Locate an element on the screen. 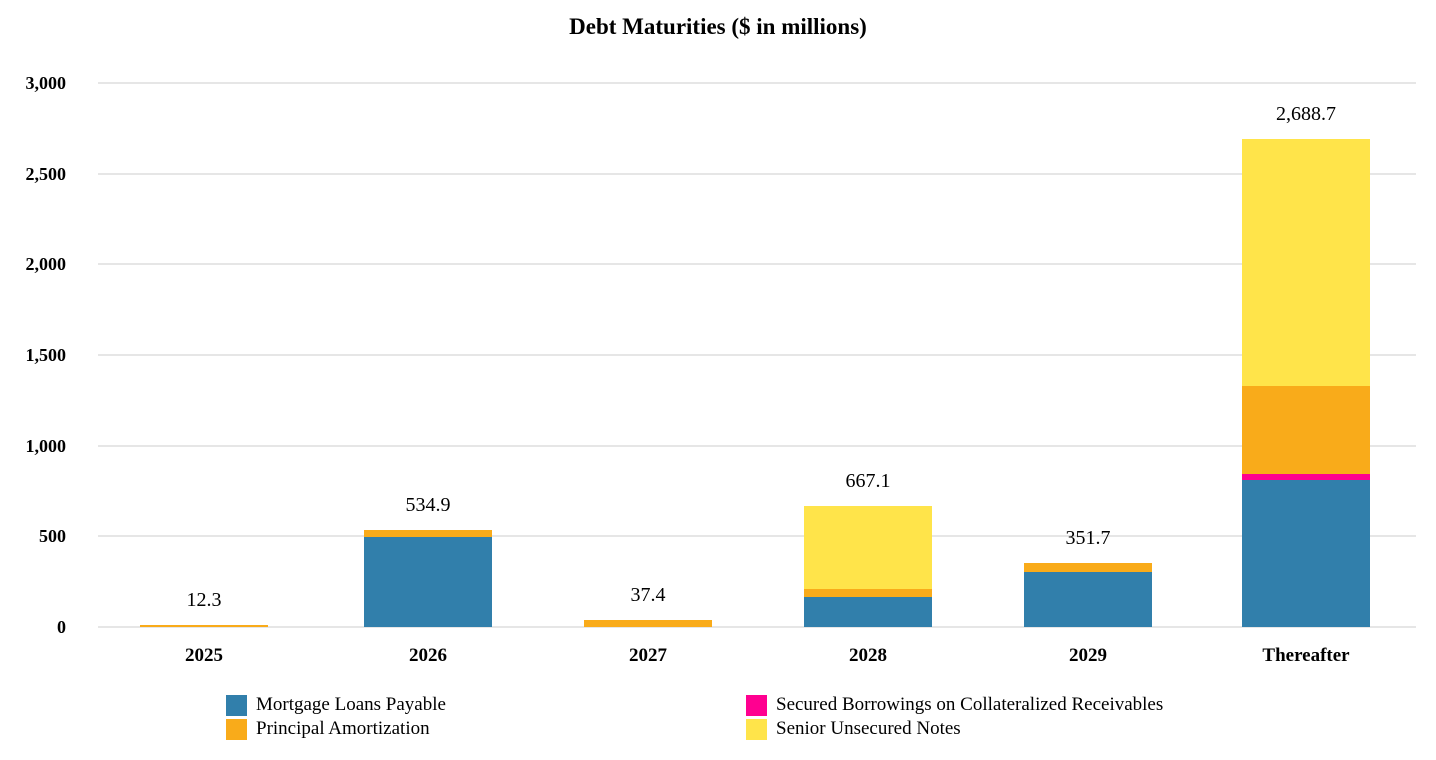 This screenshot has height=760, width=1436. total-label: 12.3 is located at coordinates (204, 599).